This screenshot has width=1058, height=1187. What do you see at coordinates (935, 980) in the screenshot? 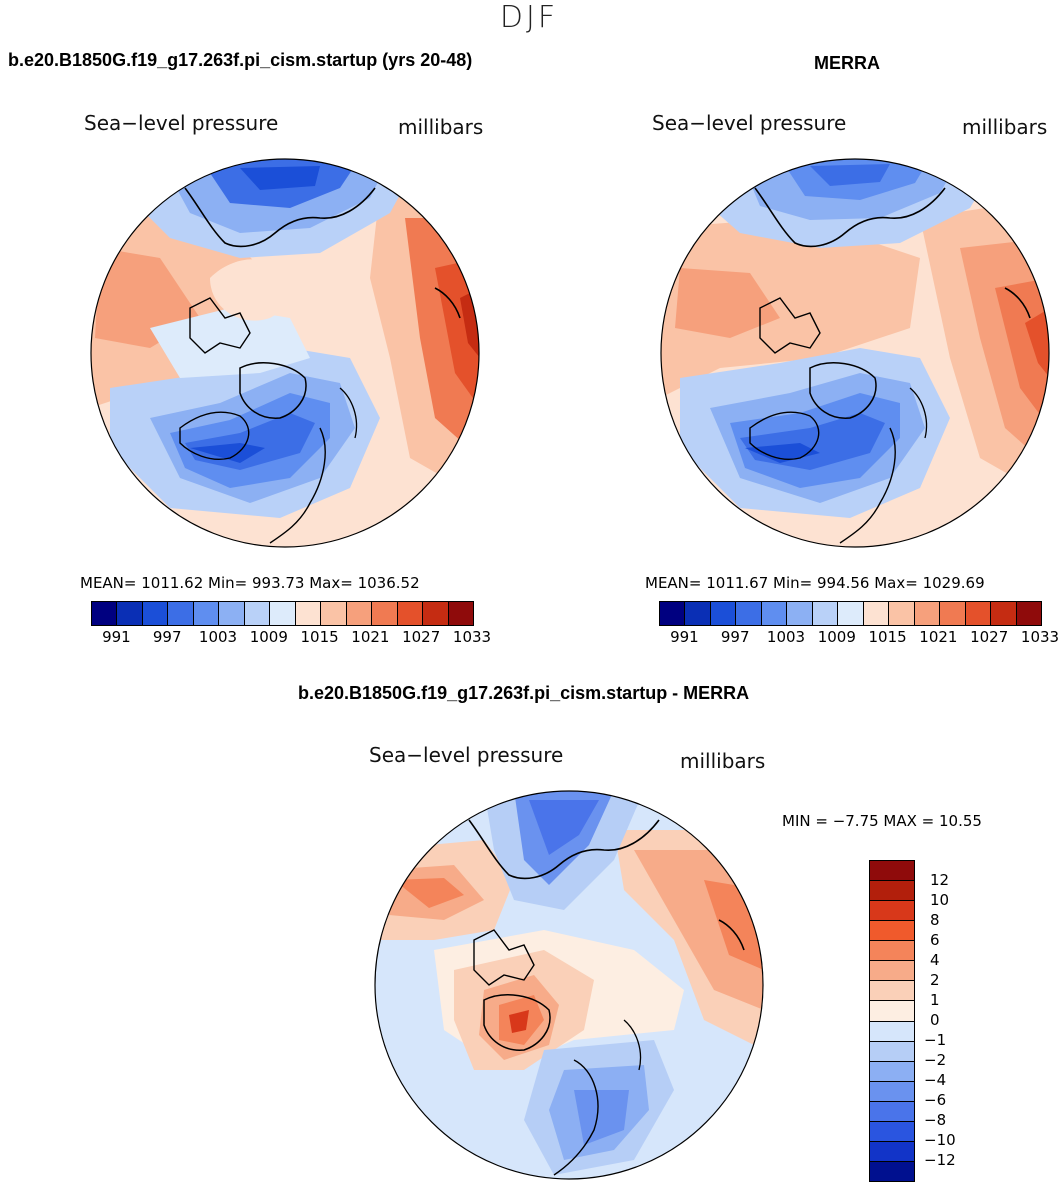
I see `diff-colorbar-tick-label: 2` at bounding box center [935, 980].